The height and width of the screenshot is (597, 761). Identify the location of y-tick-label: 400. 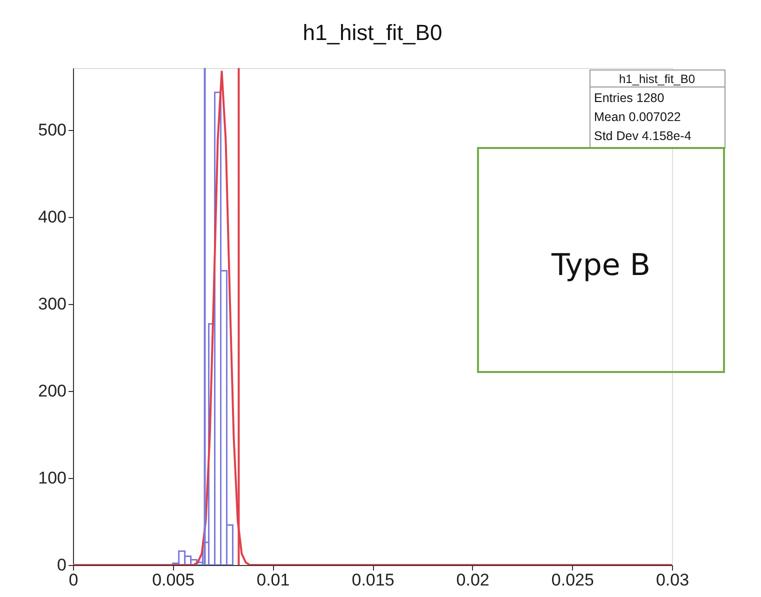
(52, 216).